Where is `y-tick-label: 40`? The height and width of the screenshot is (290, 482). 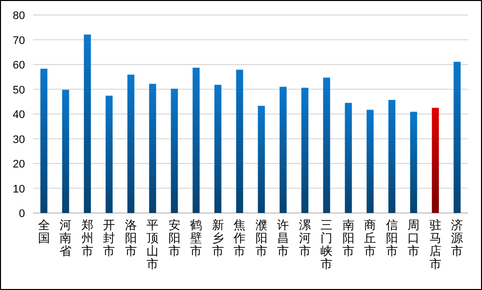
y-tick-label: 40 is located at coordinates (18, 115).